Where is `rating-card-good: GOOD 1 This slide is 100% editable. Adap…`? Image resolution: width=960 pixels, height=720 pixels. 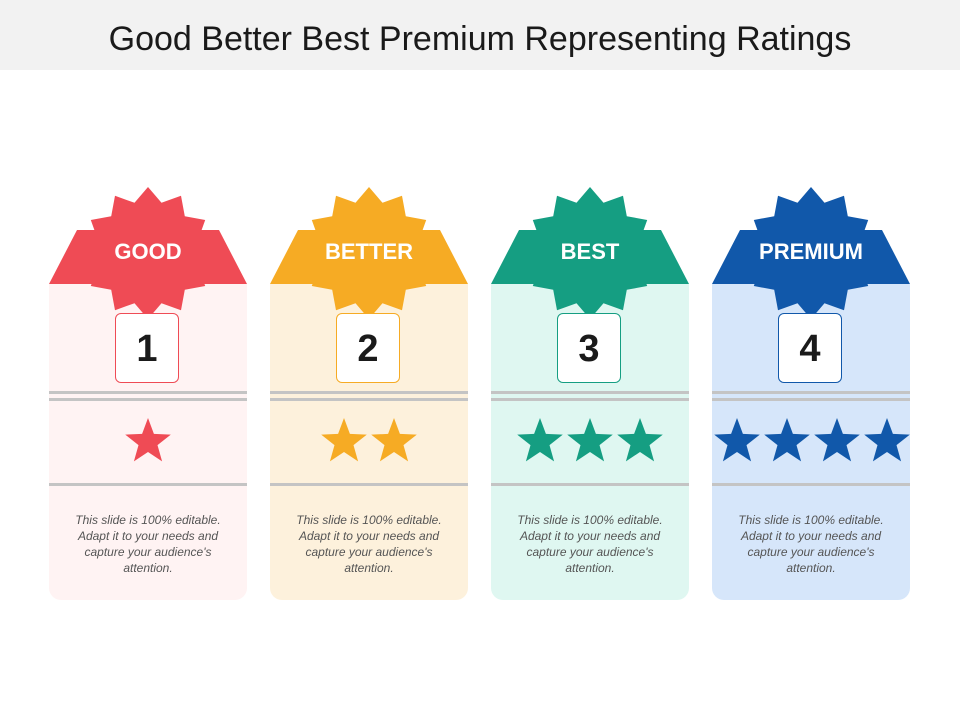
rating-card-good: GOOD 1 This slide is 100% editable. Adap… is located at coordinates (148, 393).